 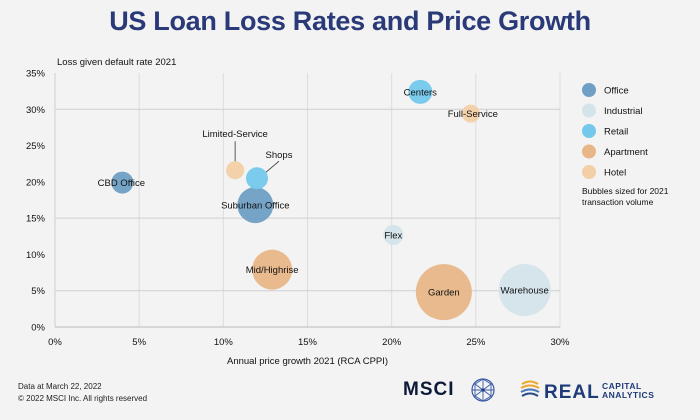 What do you see at coordinates (279, 155) in the screenshot?
I see `bubble-label: Shops` at bounding box center [279, 155].